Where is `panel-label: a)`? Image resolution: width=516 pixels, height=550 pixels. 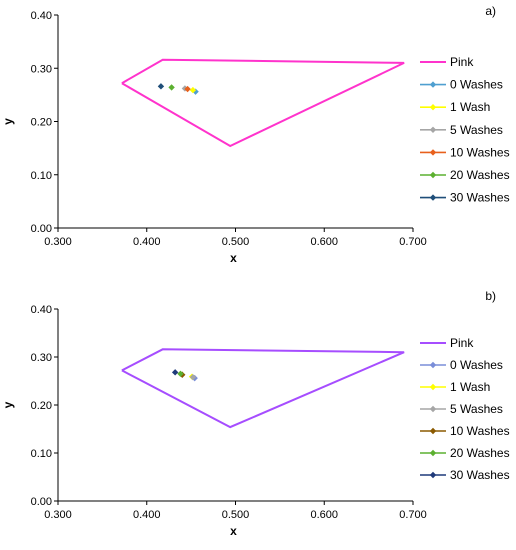 panel-label: a) is located at coordinates (490, 11).